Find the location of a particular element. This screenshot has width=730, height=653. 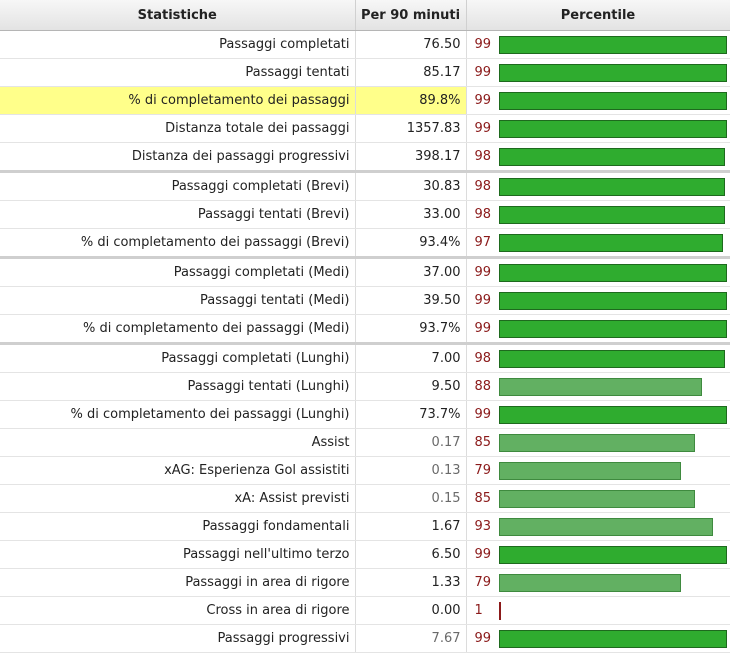

percentile-number: 97 is located at coordinates (483, 242).